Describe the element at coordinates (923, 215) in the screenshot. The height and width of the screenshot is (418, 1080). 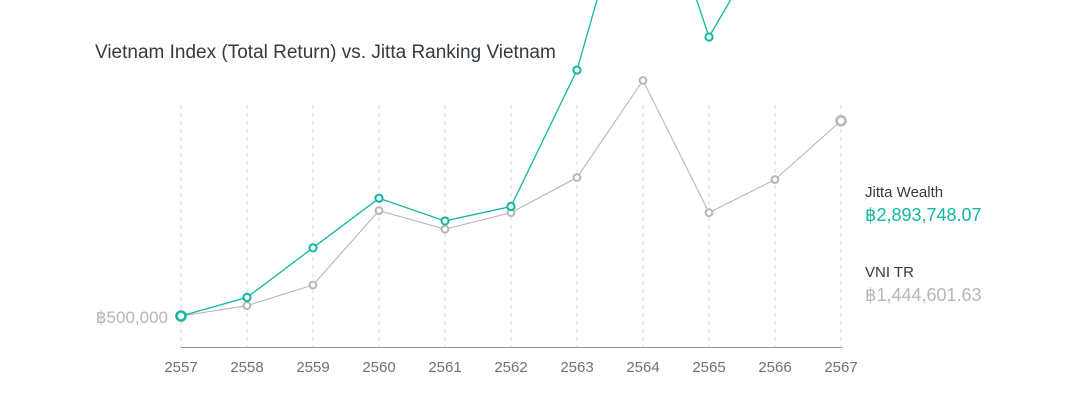
I see `legend-series-value: ฿2,893,748.07` at that location.